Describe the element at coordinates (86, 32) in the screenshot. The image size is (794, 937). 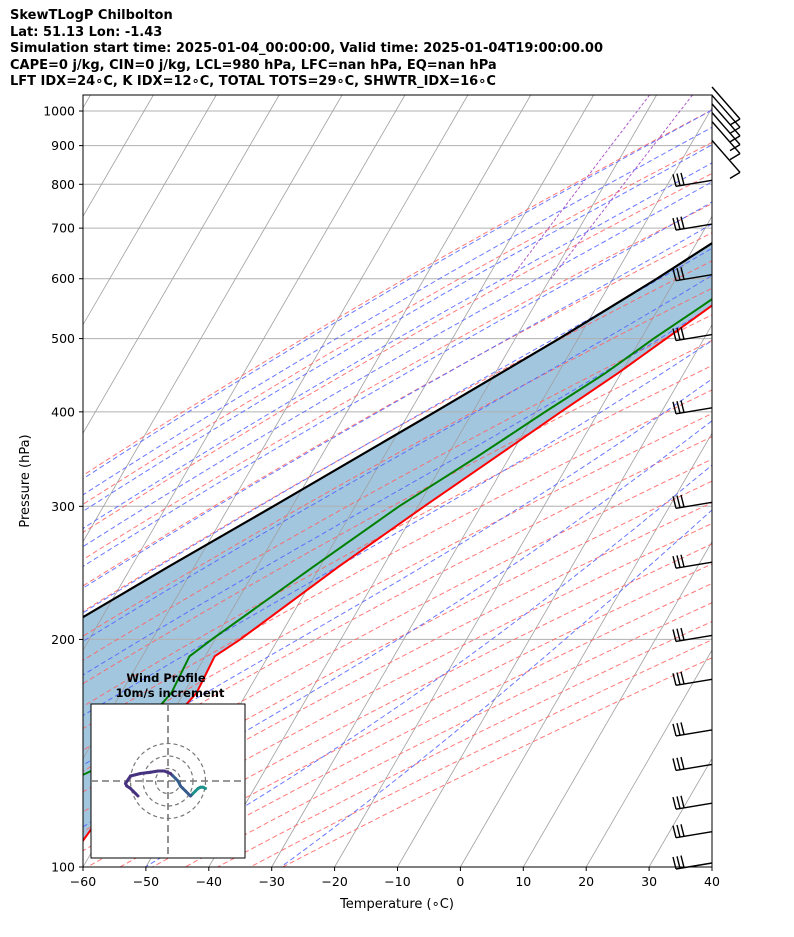
I see `title-location: Lat: 51.13 Lon: -1.43` at that location.